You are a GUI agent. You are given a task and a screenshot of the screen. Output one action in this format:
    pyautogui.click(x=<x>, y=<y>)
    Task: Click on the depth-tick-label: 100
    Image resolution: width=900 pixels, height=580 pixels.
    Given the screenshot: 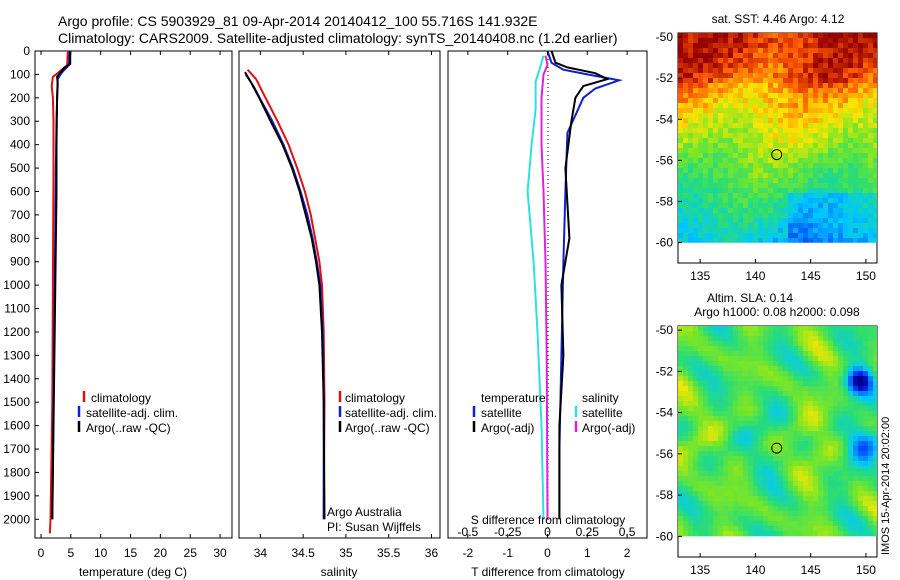 What is the action you would take?
    pyautogui.click(x=20, y=74)
    